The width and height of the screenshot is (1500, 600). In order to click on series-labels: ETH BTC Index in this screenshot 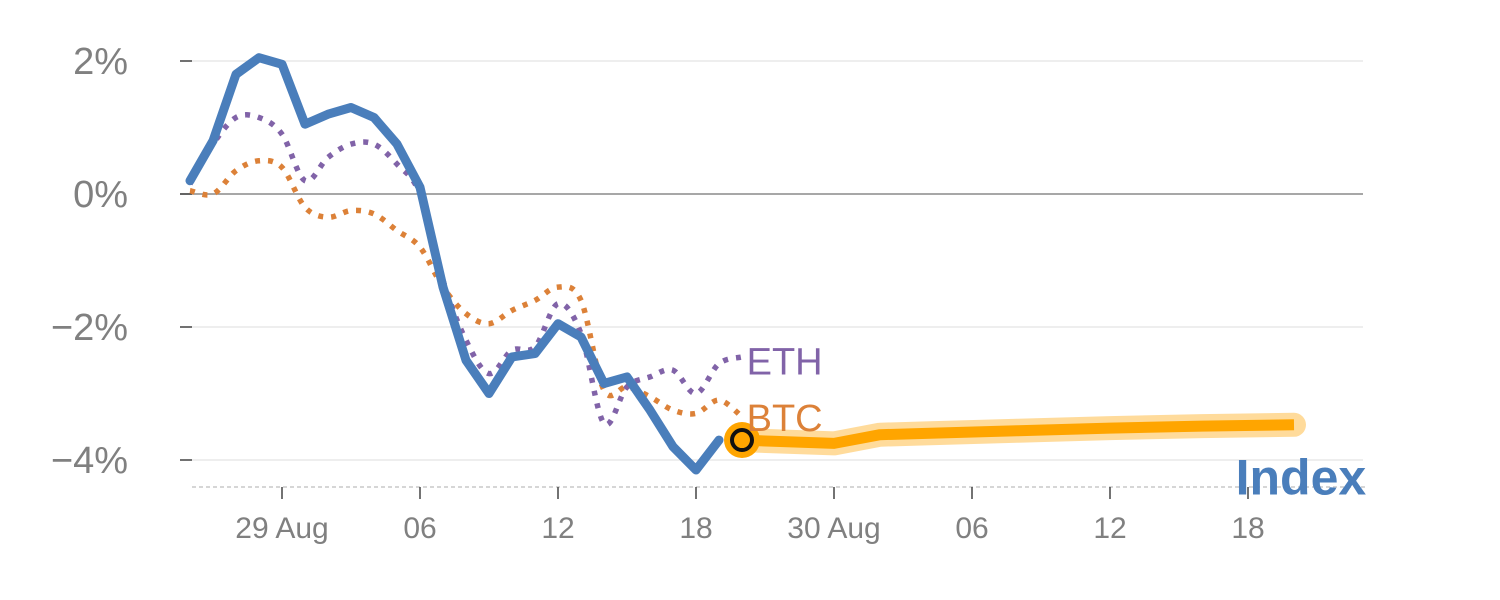, I will do `click(1057, 423)`.